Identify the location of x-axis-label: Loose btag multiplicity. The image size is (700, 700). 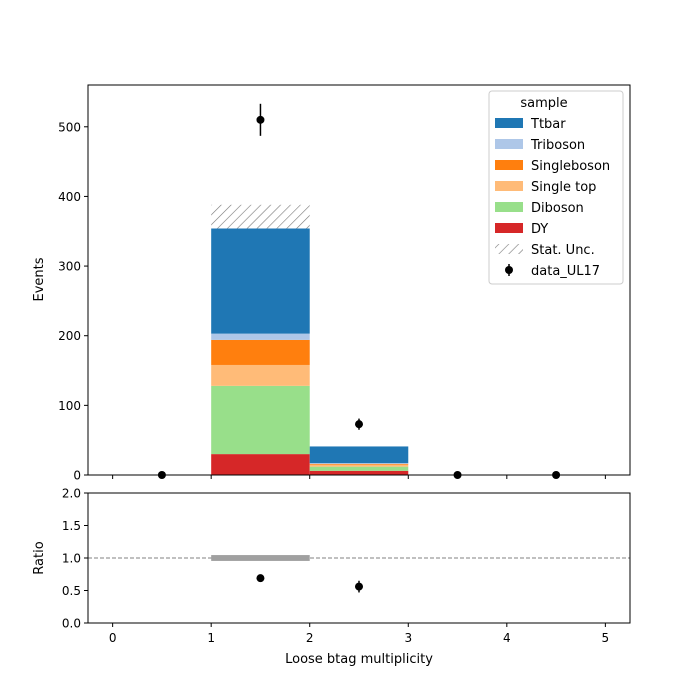
(359, 659).